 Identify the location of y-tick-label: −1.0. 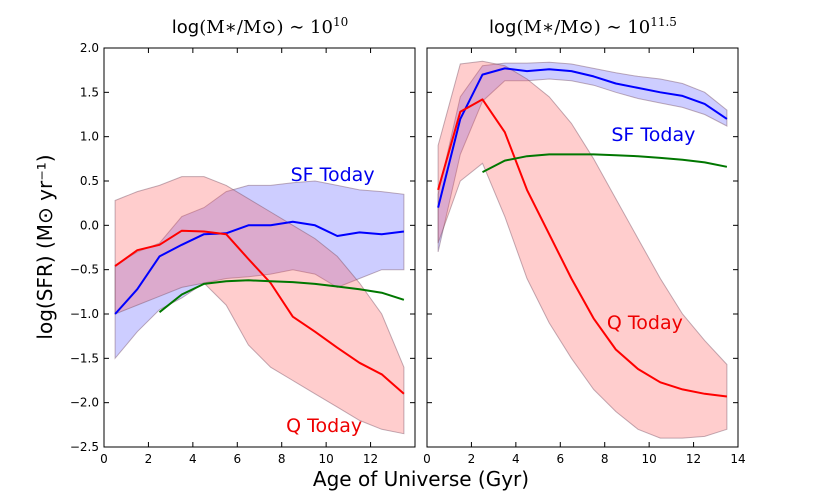
(84, 314).